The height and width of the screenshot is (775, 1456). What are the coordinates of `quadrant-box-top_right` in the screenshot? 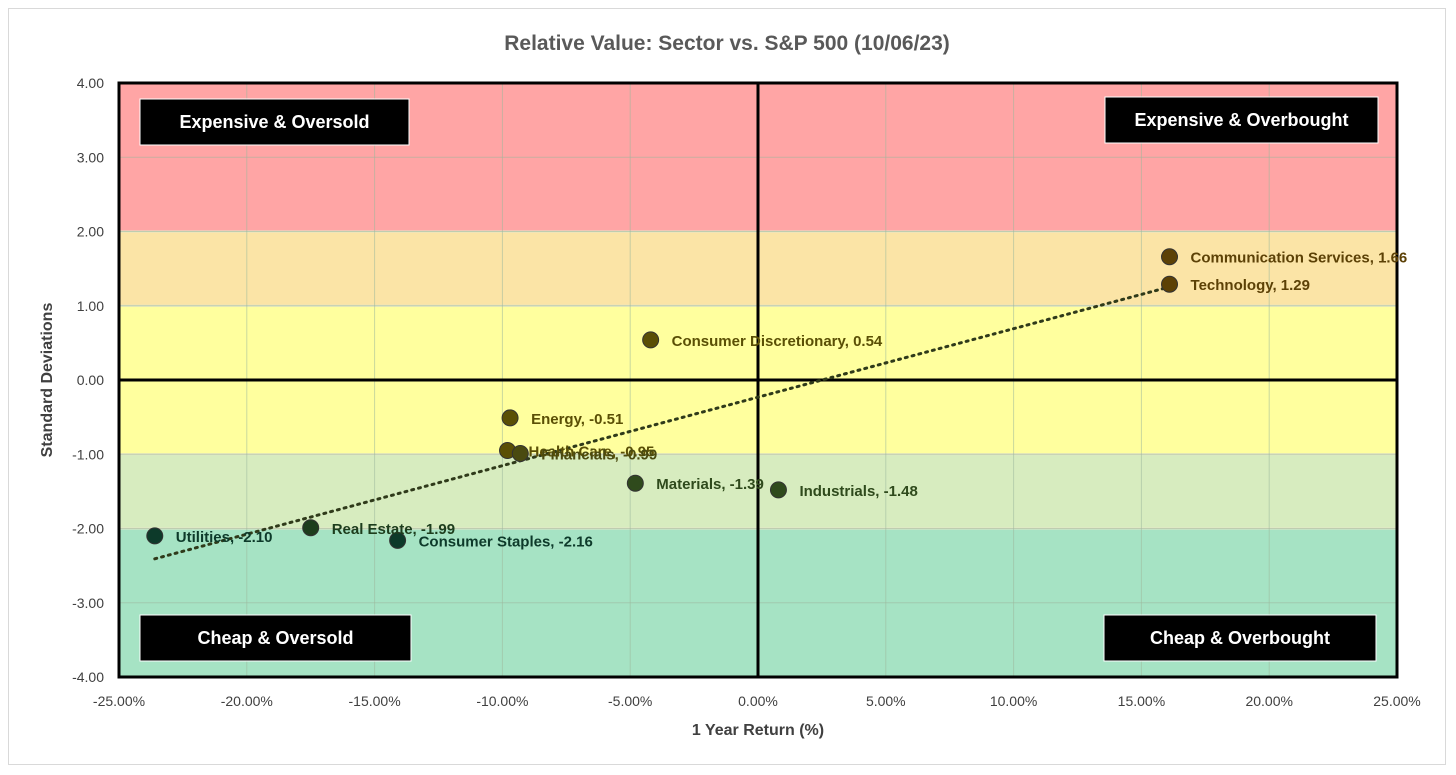 It's located at (1241, 120).